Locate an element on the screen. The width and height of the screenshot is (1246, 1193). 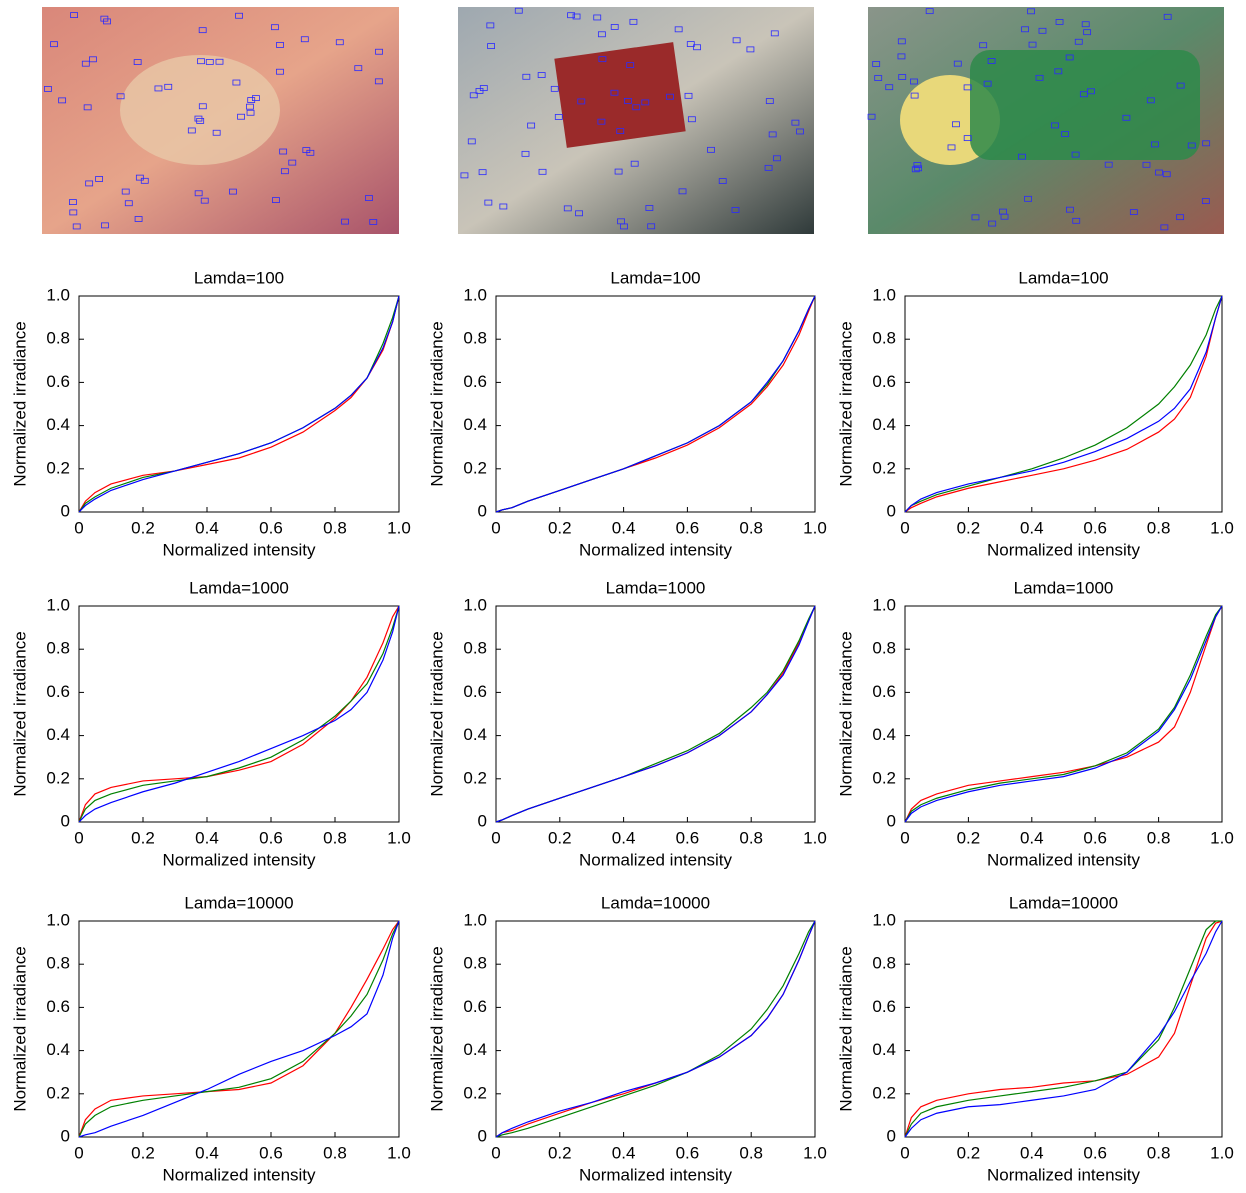
chart-title: Lamda=10000 is located at coordinates (655, 902).